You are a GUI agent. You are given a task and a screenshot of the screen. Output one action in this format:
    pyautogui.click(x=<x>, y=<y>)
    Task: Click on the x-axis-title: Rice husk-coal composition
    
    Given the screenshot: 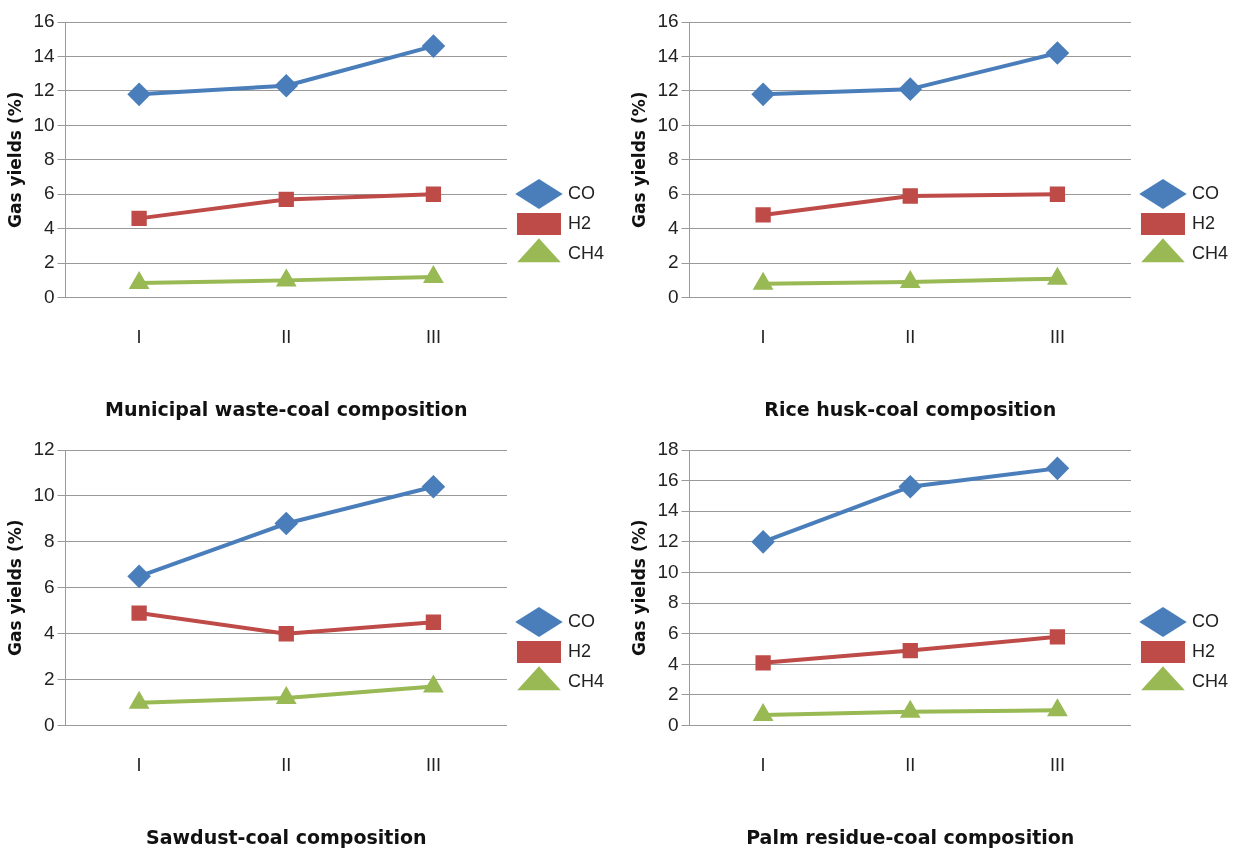 What is the action you would take?
    pyautogui.click(x=910, y=408)
    